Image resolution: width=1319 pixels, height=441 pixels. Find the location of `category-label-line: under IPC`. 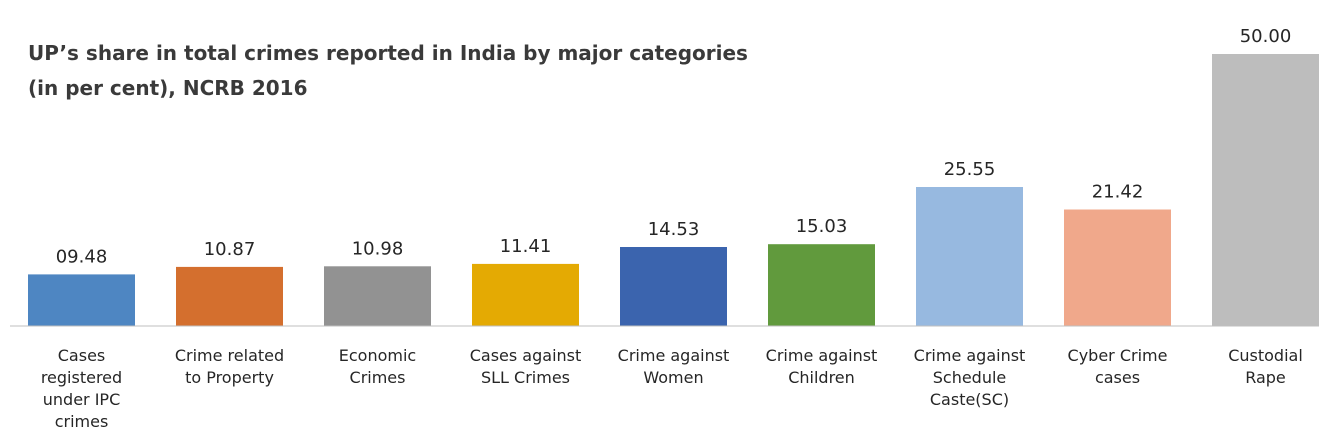

category-label-line: under IPC is located at coordinates (81, 399).